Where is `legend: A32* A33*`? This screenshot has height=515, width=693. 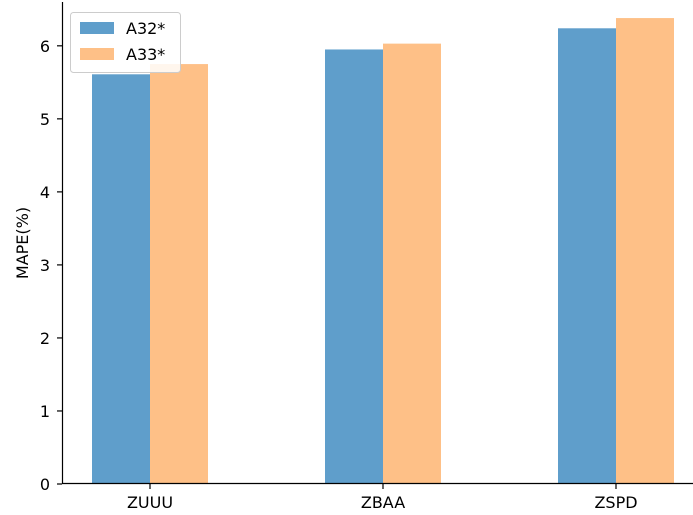 legend: A32* A33* is located at coordinates (125, 42).